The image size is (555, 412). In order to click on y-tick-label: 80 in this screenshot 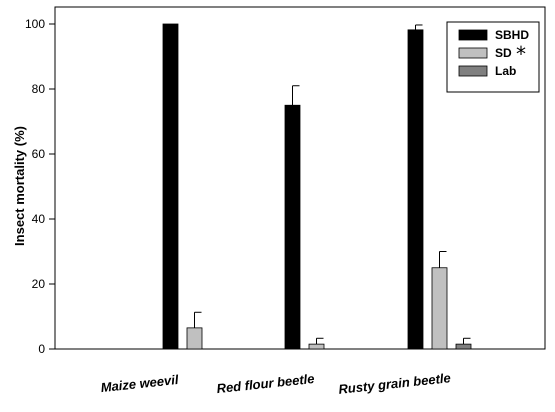, I will do `click(39, 89)`.